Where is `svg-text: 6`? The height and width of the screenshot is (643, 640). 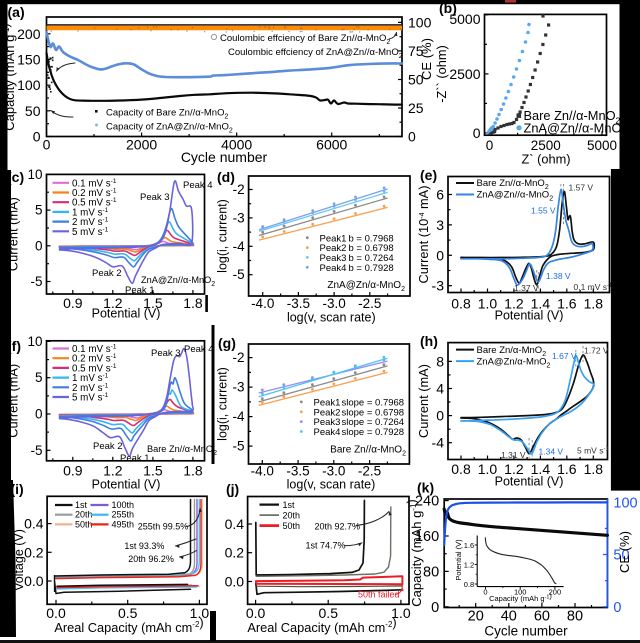 svg-text: 6 is located at coordinates (440, 195).